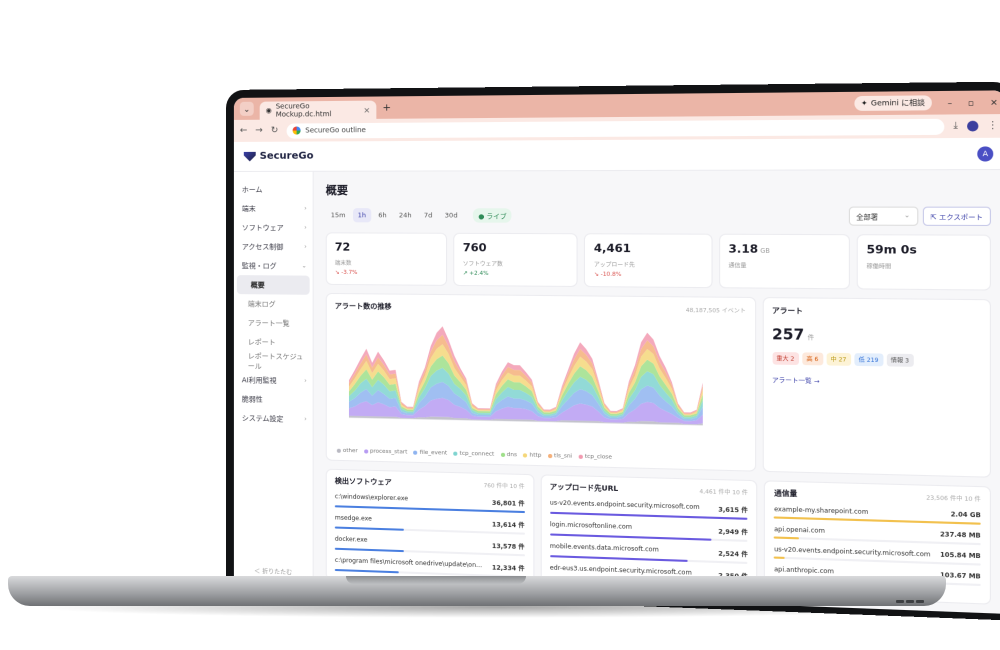  What do you see at coordinates (273, 285) in the screenshot?
I see `sidebar-subitem: 概要` at bounding box center [273, 285].